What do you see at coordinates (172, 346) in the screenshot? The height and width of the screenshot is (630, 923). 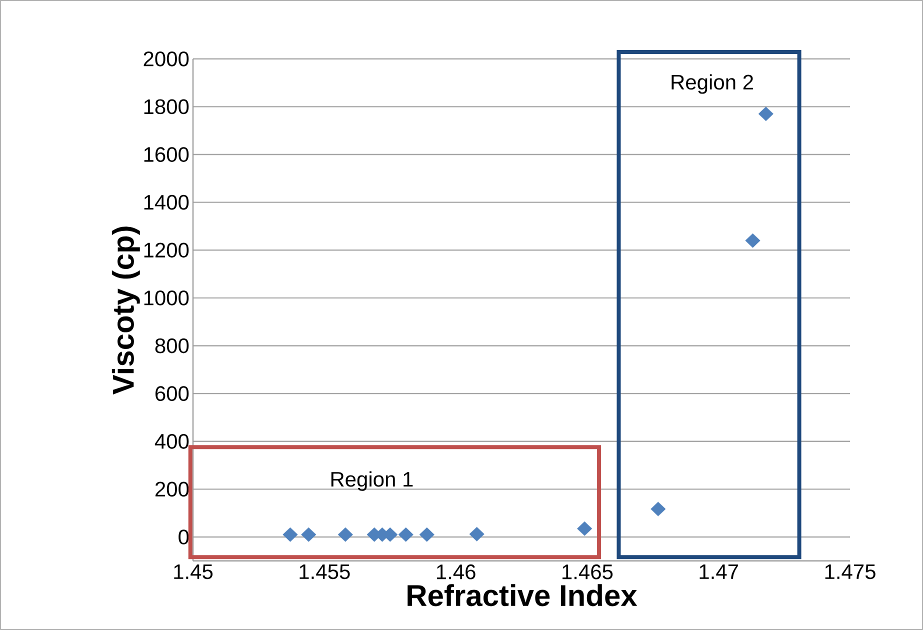 I see `y-tick-label: 800` at bounding box center [172, 346].